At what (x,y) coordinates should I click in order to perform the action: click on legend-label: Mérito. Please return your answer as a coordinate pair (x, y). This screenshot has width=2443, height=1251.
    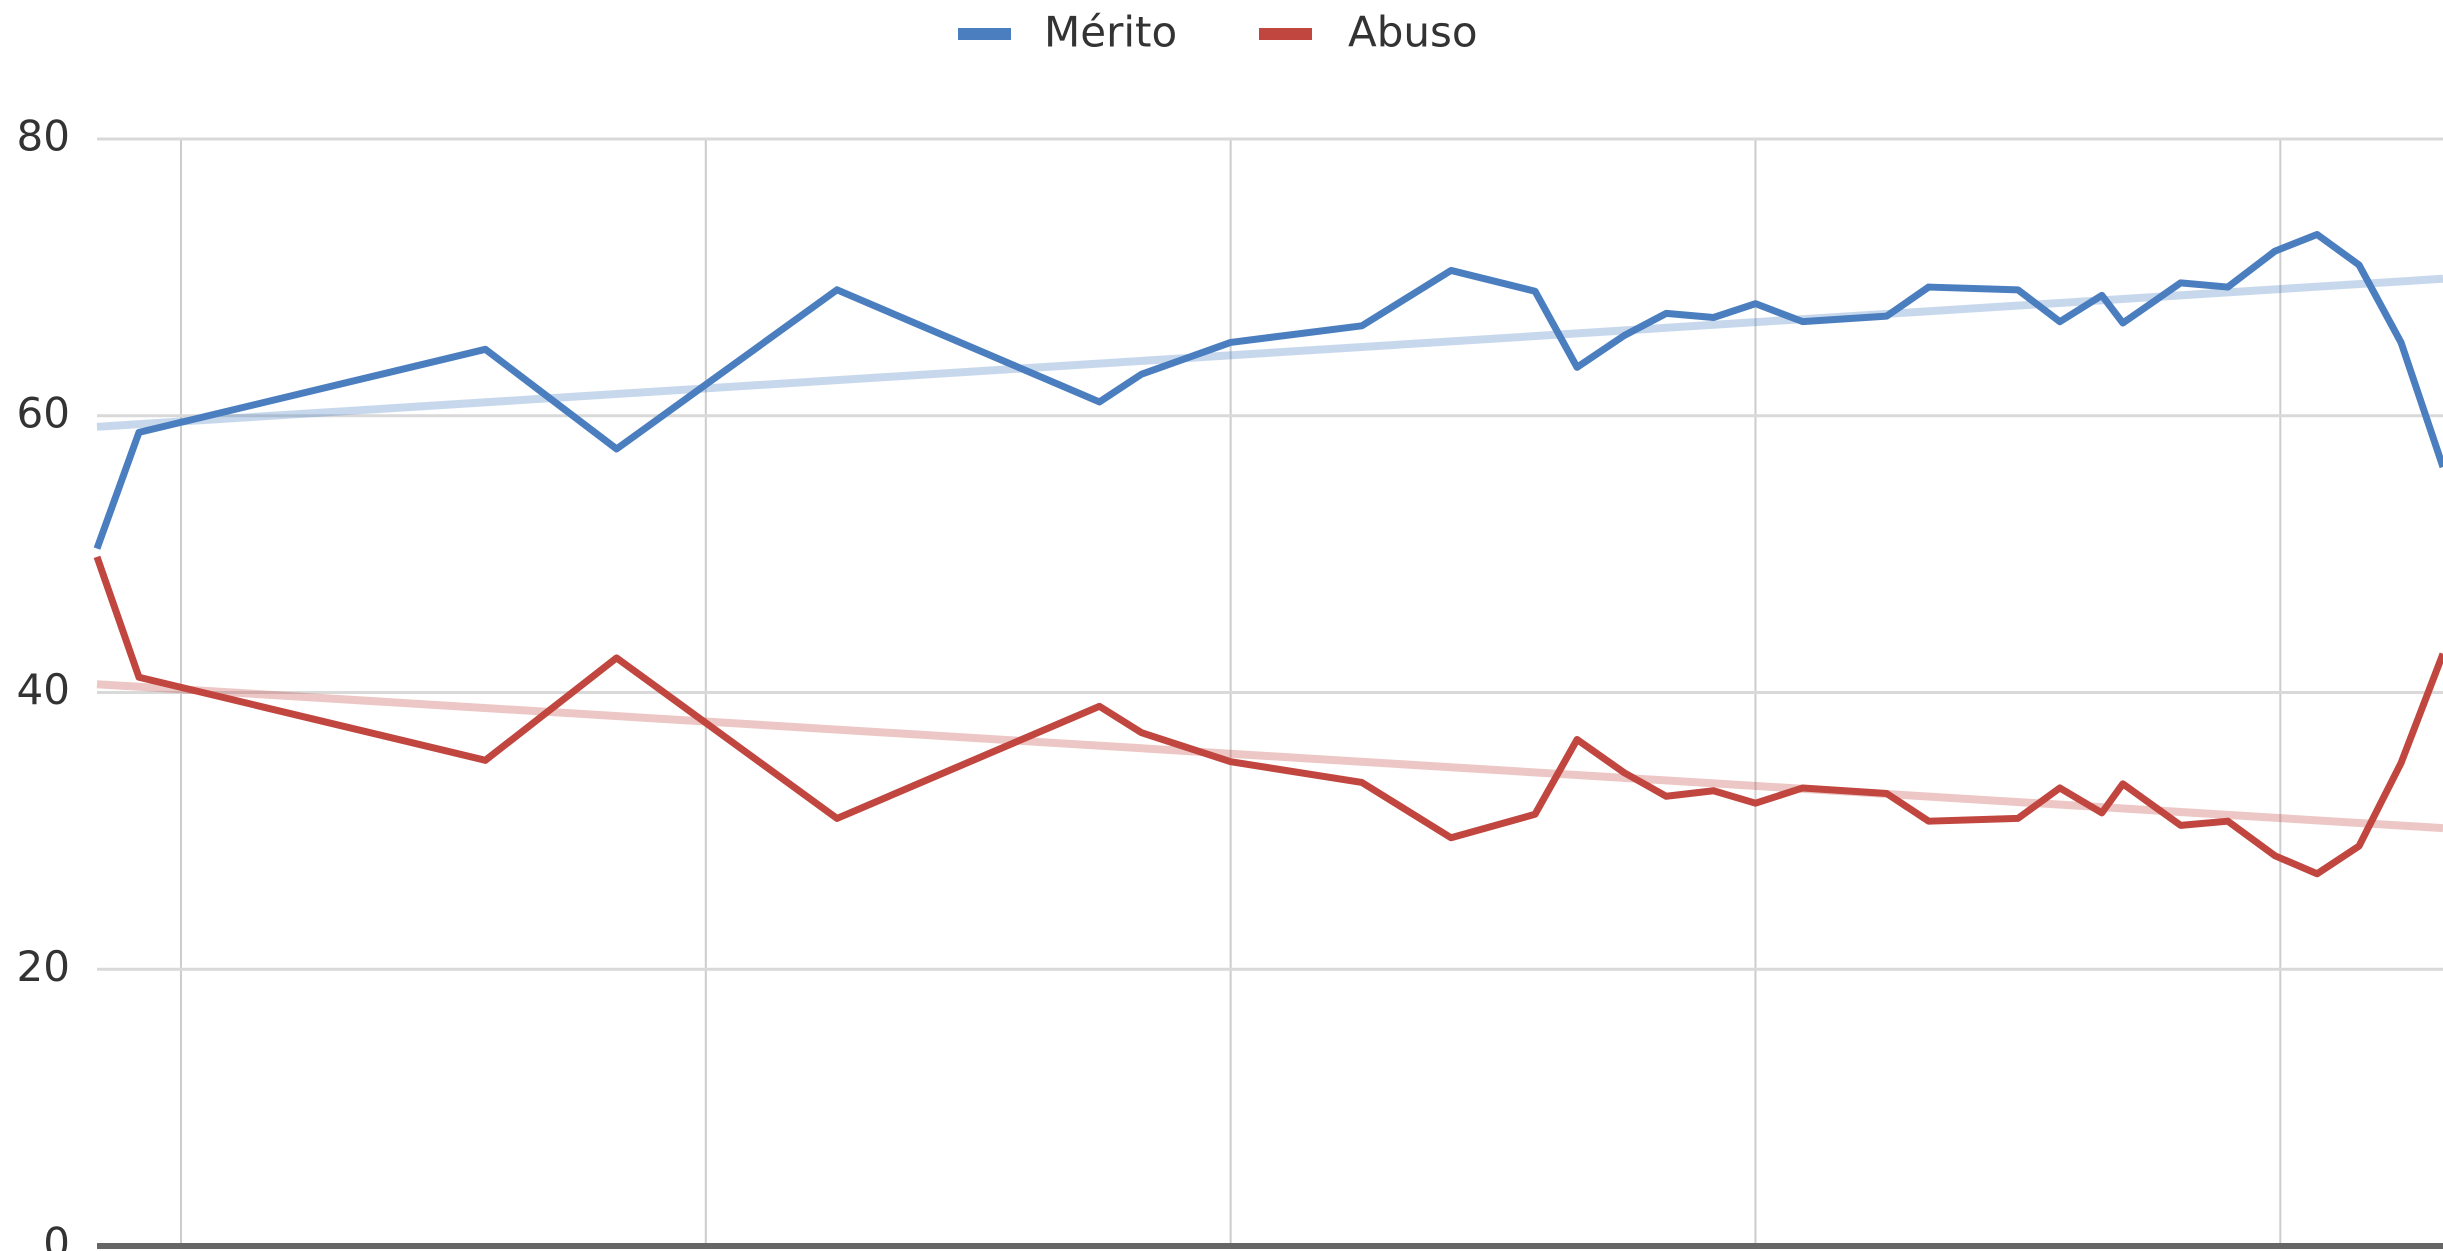
    Looking at the image, I should click on (1110, 32).